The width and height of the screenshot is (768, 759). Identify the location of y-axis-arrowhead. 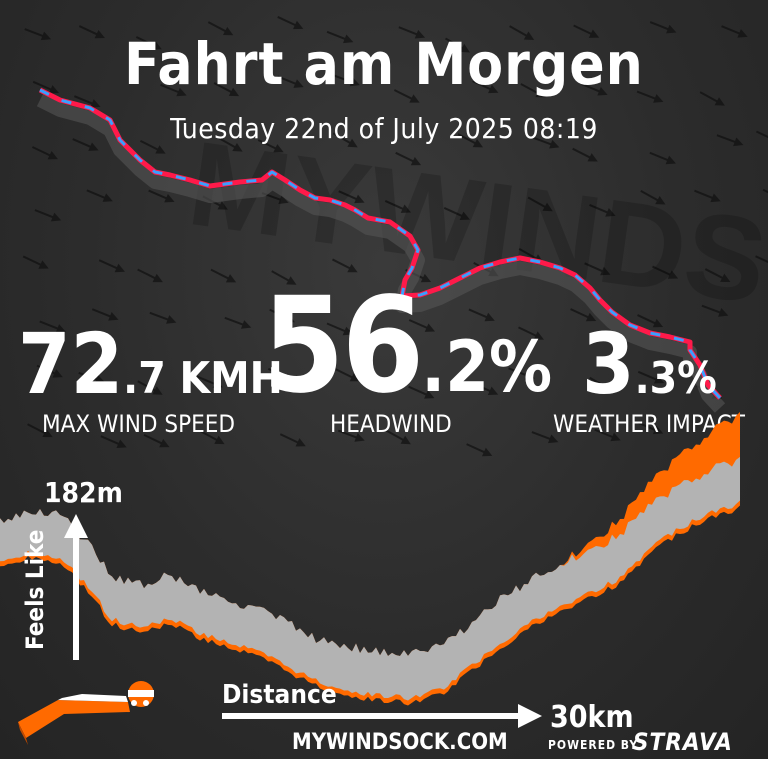
(76, 526).